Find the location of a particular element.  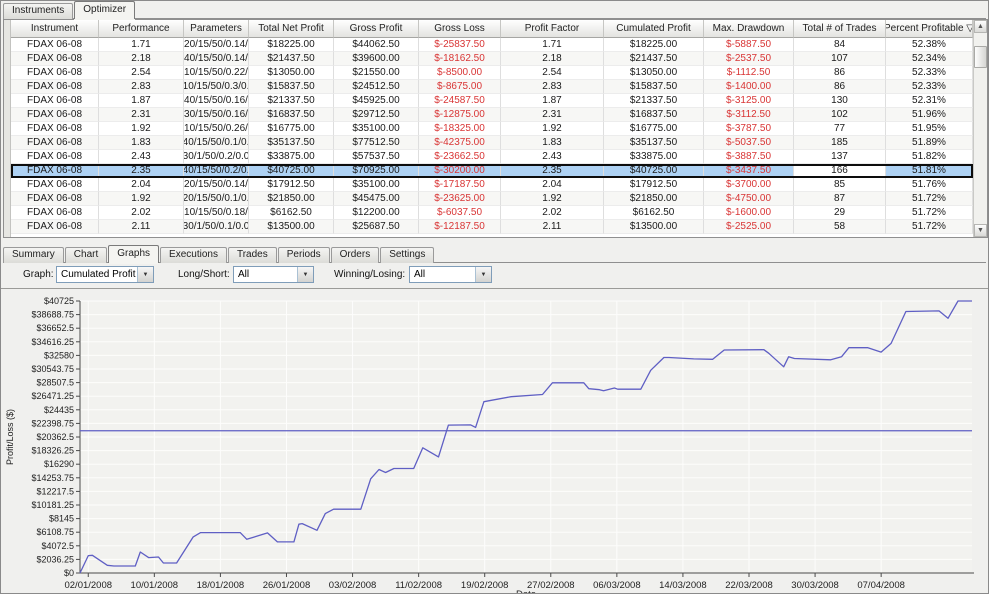

cell-gross-profit: $24512.50 is located at coordinates (376, 87).